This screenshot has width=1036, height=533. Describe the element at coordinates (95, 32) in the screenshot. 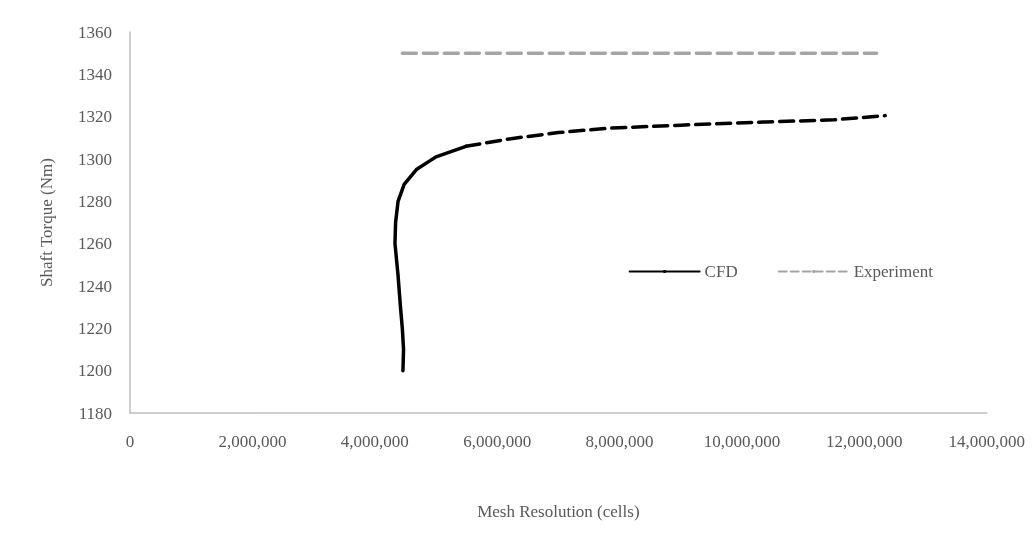

I see `y-tick-label: 1360` at that location.